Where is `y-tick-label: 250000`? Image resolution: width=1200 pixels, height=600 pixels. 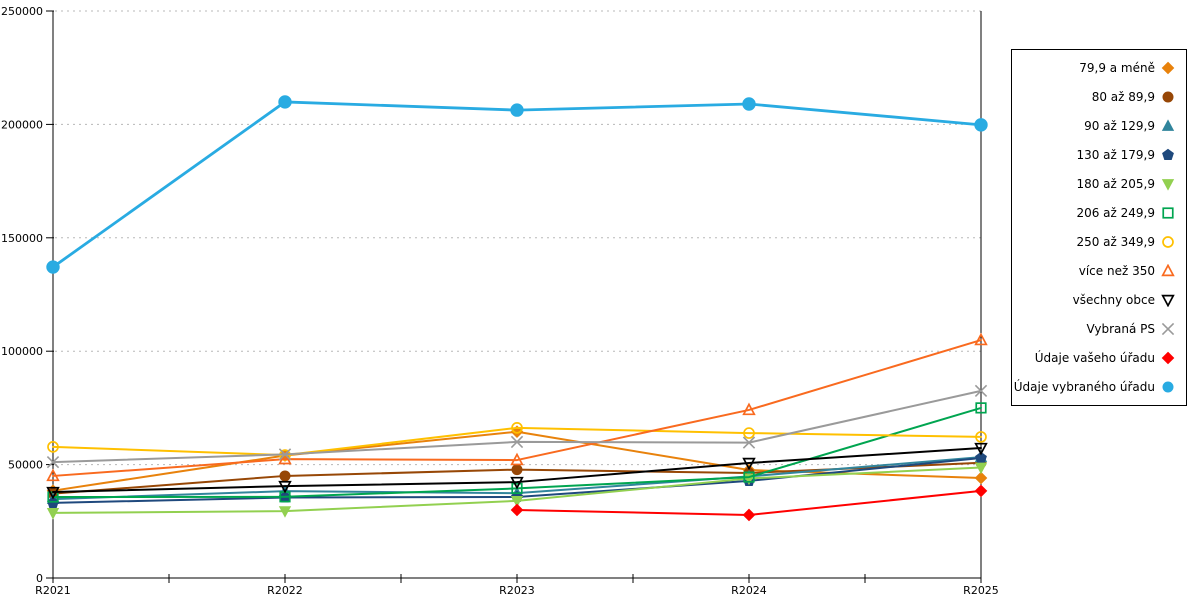
y-tick-label: 250000 is located at coordinates (22, 11).